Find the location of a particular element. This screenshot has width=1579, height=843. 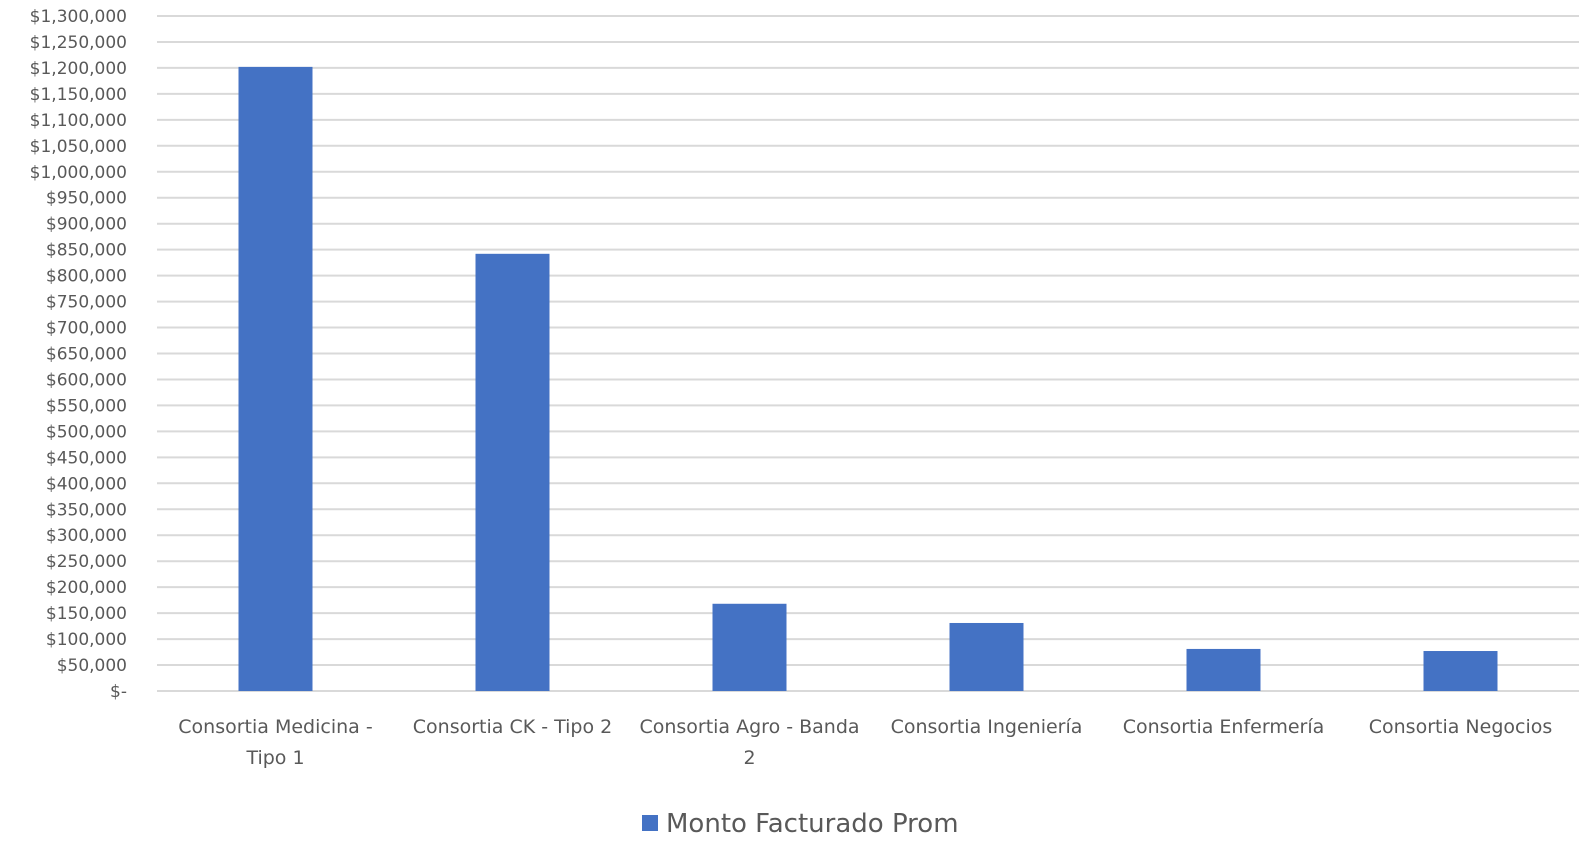

legend-label: Monto Facturado Prom is located at coordinates (812, 824).